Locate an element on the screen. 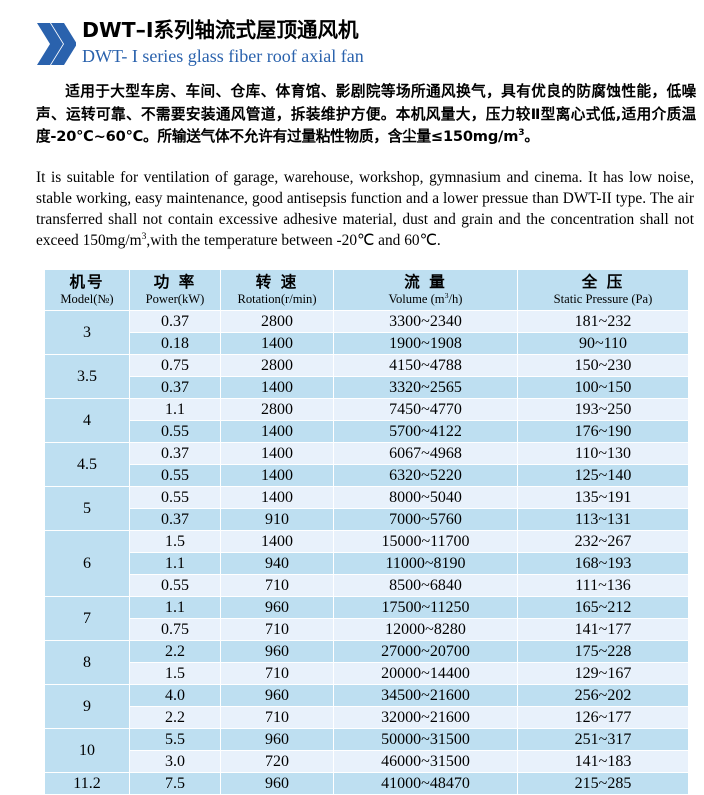 Image resolution: width=704 pixels, height=795 pixels. cell-power: 4.0 is located at coordinates (175, 695).